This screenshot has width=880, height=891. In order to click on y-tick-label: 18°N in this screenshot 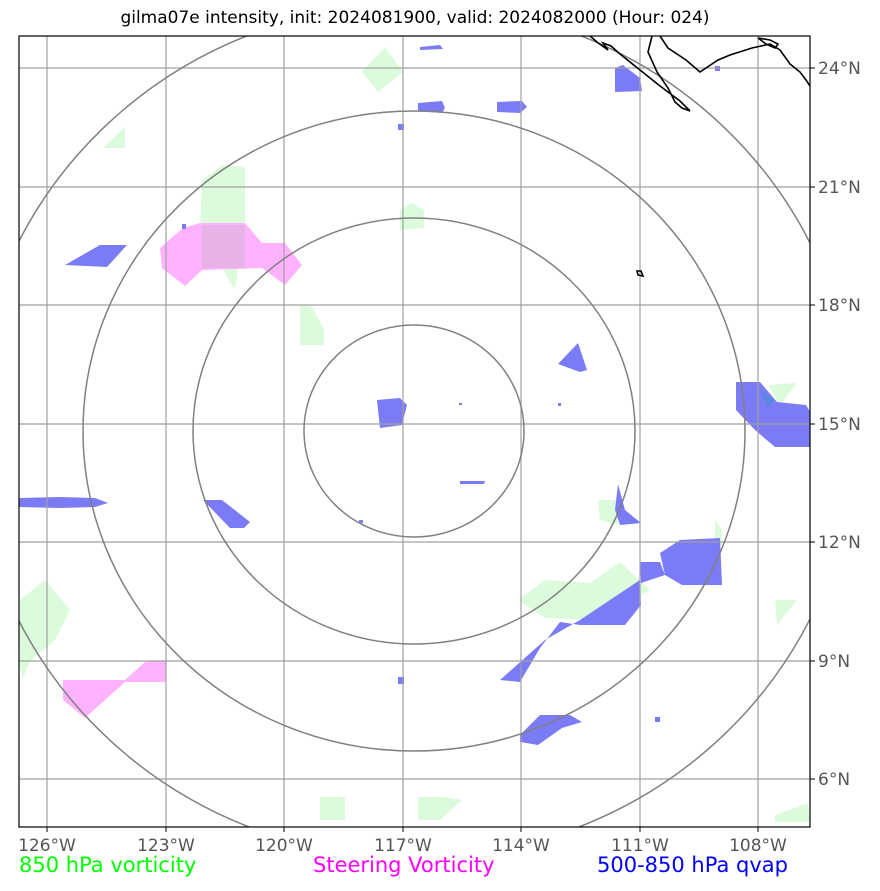, I will do `click(839, 306)`.